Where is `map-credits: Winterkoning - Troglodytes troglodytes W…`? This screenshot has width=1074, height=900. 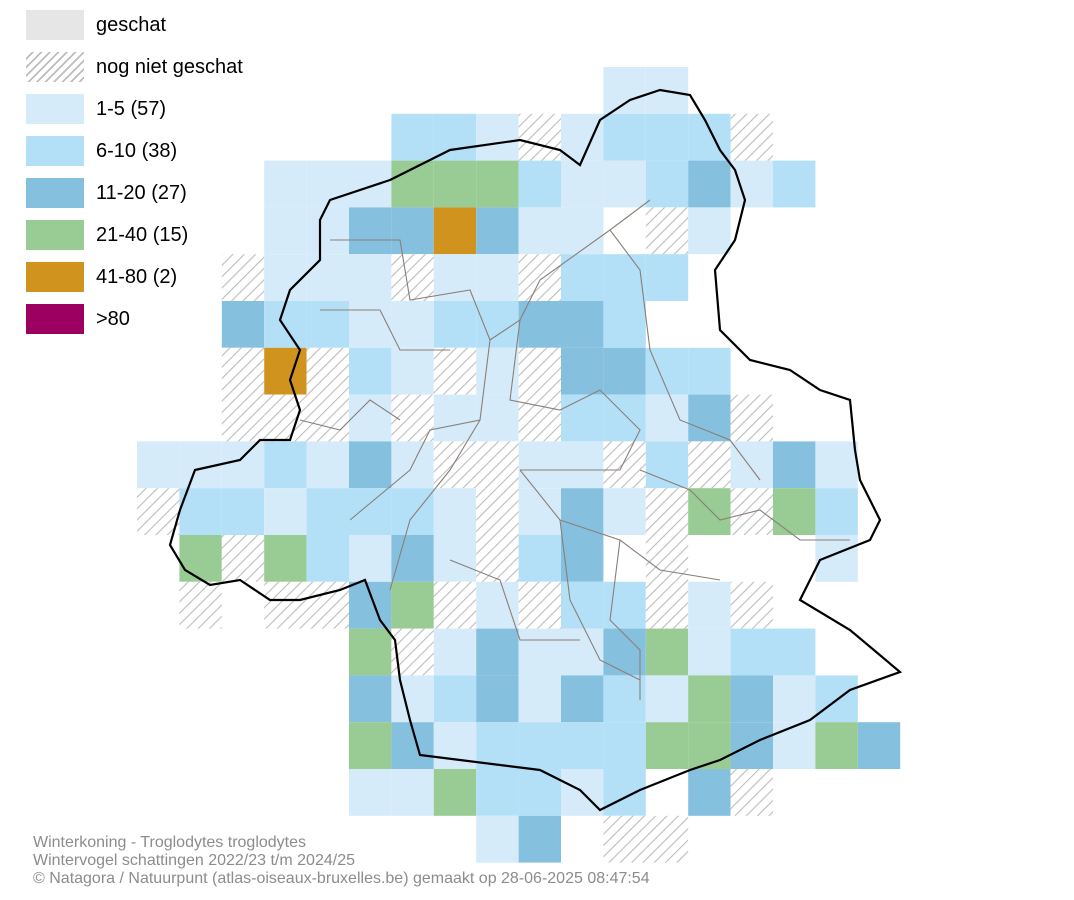 map-credits: Winterkoning - Troglodytes troglodytes W… is located at coordinates (341, 861).